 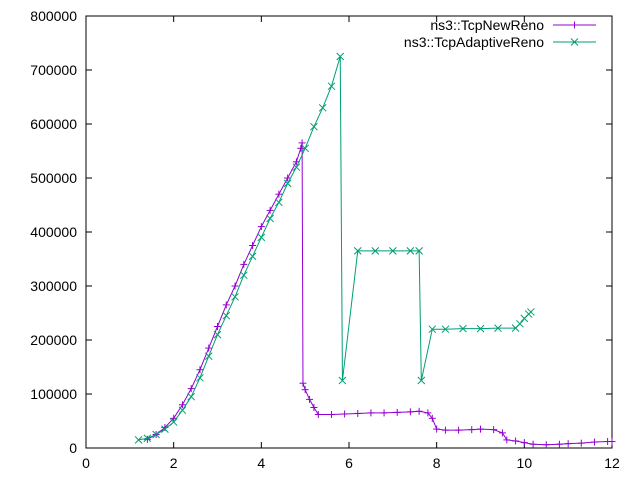 I want to click on x-tick-label: 10, so click(x=525, y=463).